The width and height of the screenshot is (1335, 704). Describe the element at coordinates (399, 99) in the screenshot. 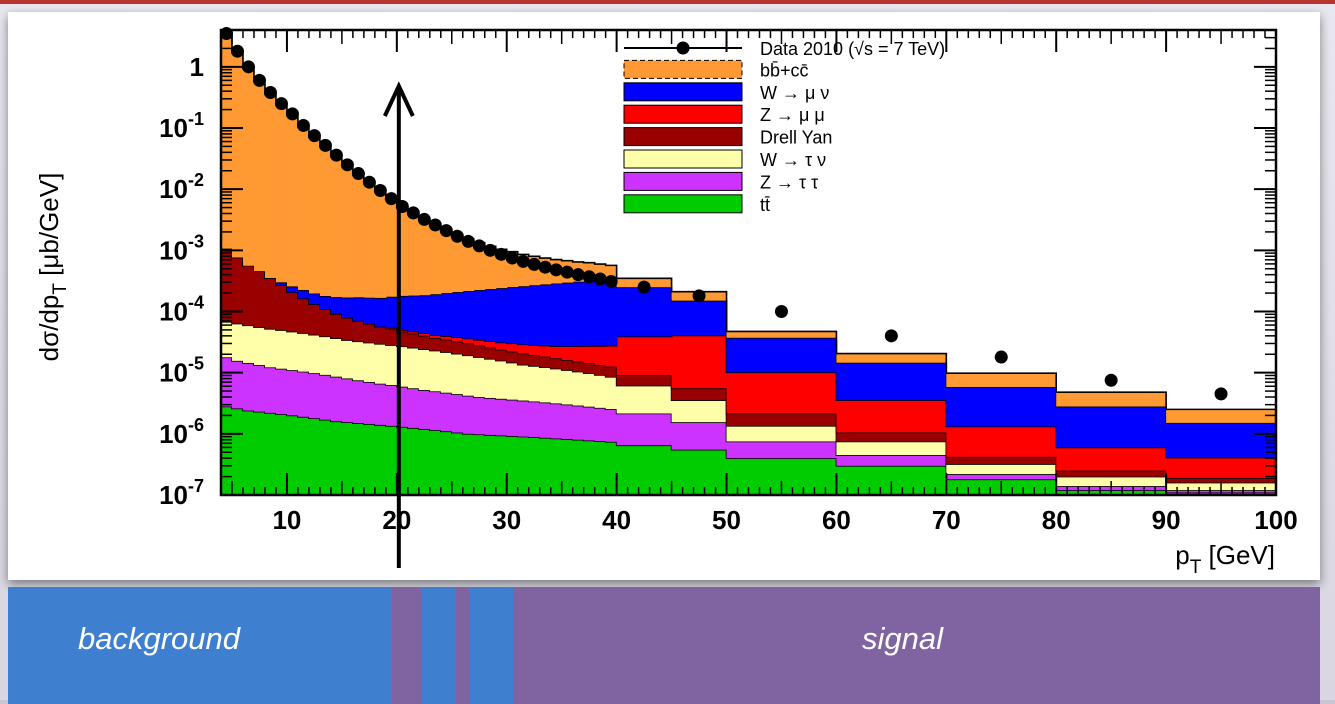

I see `arrow-head` at that location.